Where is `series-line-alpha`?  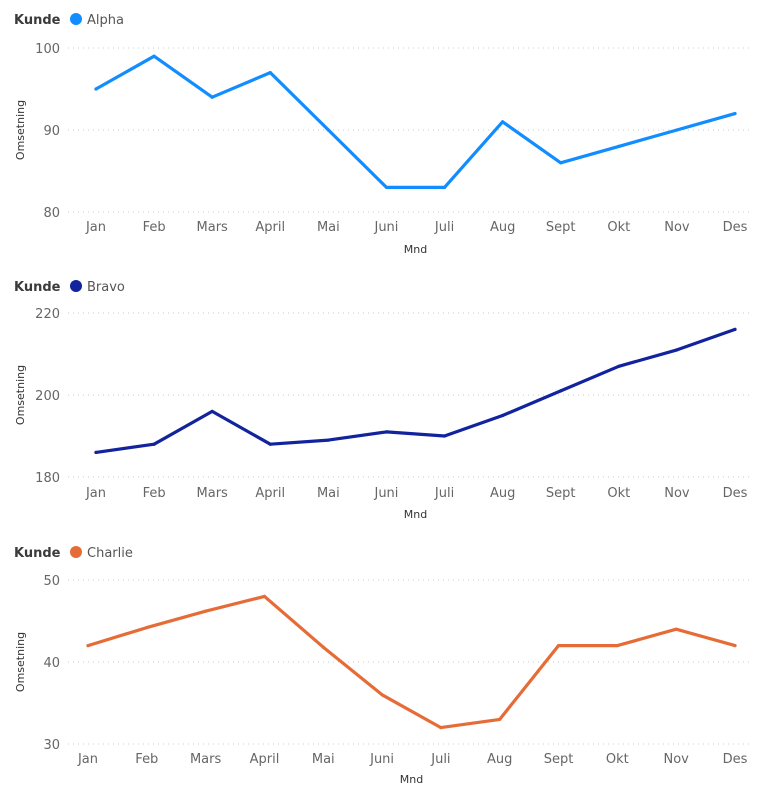 series-line-alpha is located at coordinates (415, 121).